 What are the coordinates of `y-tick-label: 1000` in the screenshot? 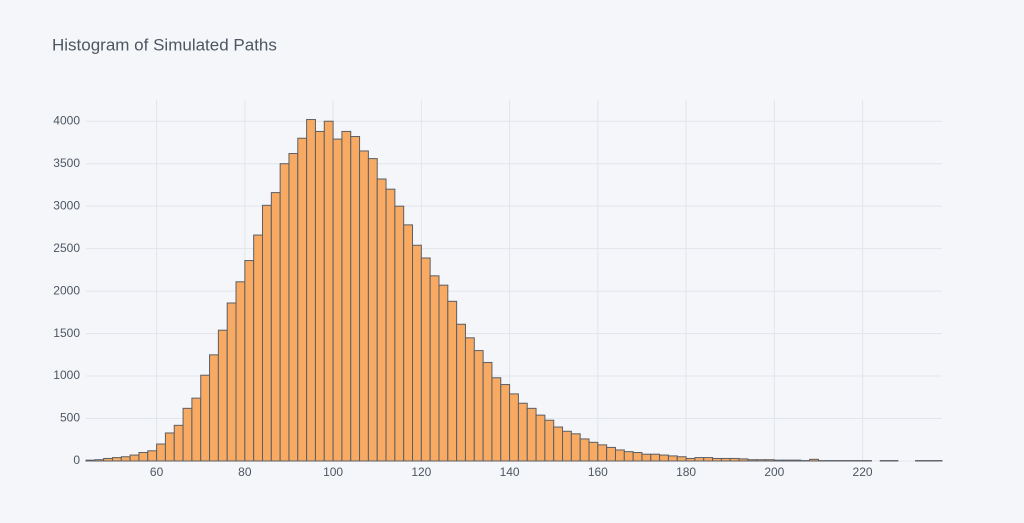 It's located at (66, 375).